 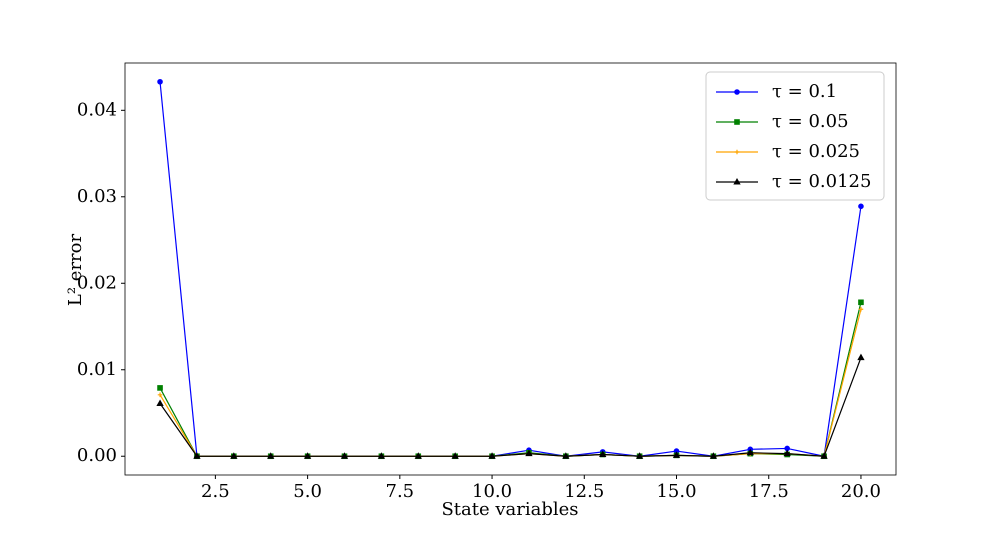 What do you see at coordinates (492, 491) in the screenshot?
I see `x-tick-label: 10.0` at bounding box center [492, 491].